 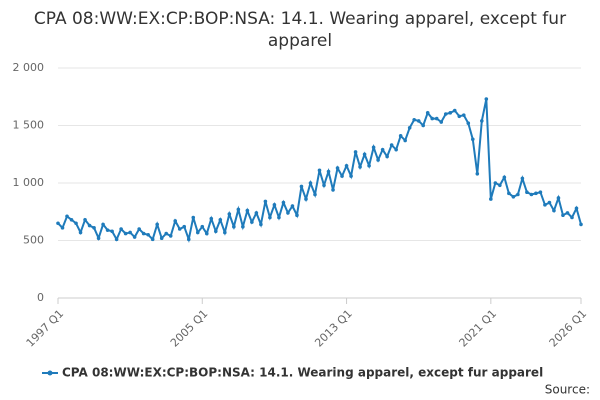 I want to click on x-tick-label: 2021 Q1, so click(x=478, y=328).